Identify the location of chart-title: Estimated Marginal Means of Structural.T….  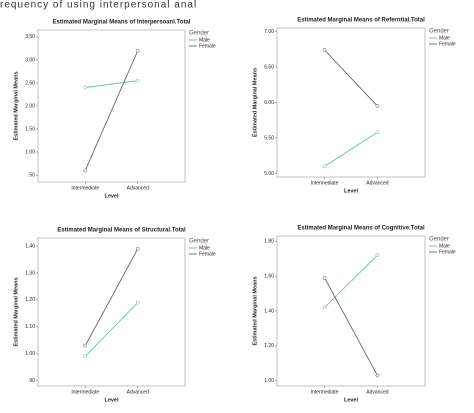
(121, 231).